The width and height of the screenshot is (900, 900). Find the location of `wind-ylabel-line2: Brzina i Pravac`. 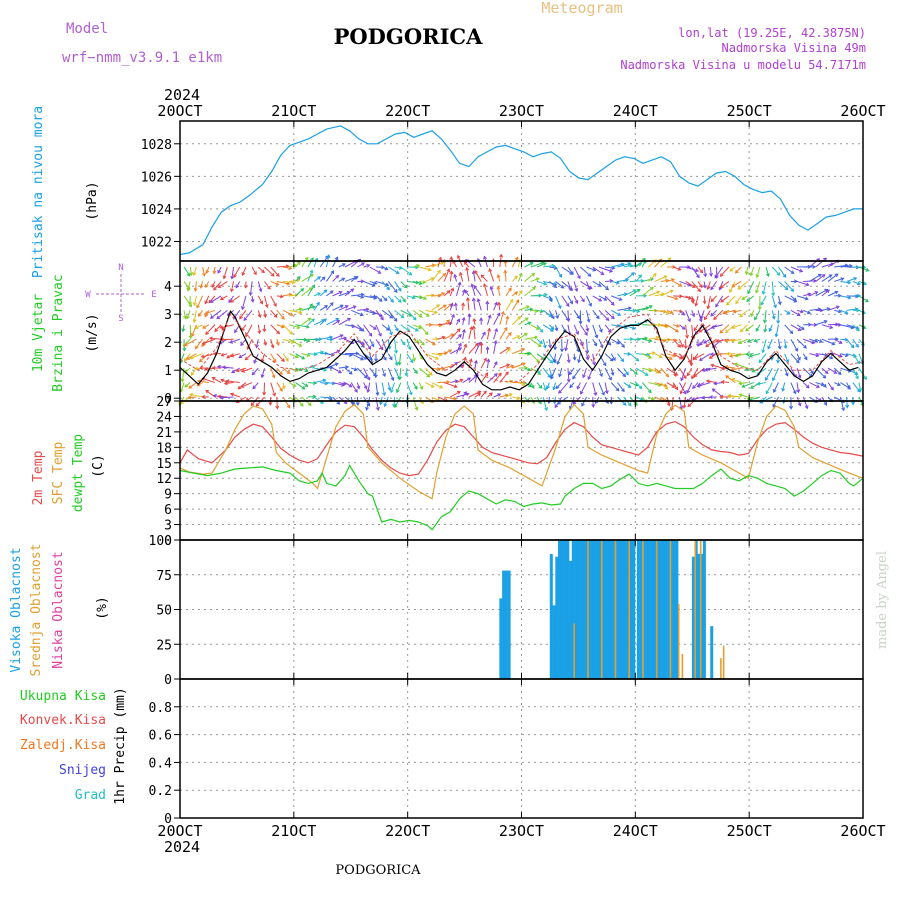

wind-ylabel-line2: Brzina i Pravac is located at coordinates (58, 332).